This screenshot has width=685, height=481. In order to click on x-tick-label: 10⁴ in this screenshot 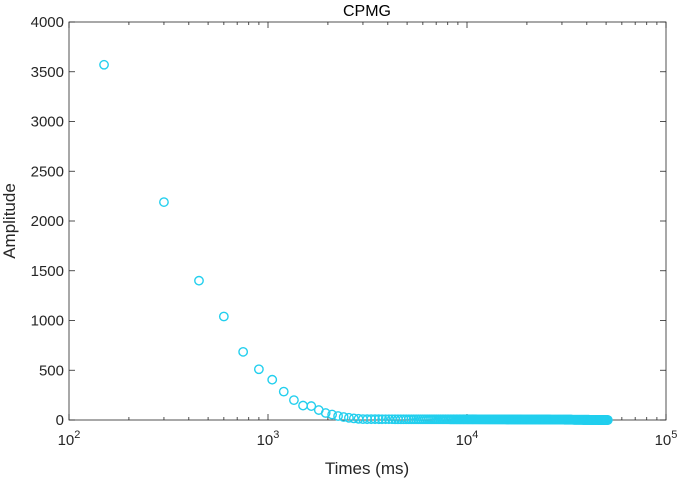, I will do `click(467, 439)`.